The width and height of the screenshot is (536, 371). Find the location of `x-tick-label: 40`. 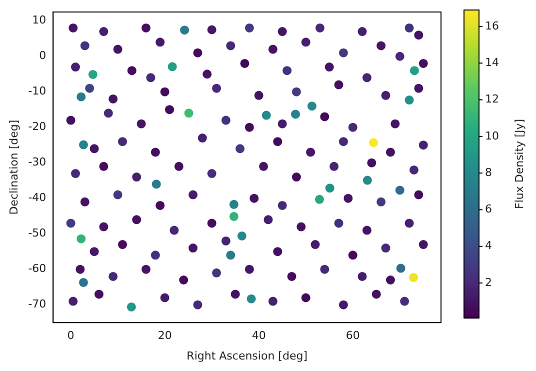

x-tick-label: 40 is located at coordinates (259, 335).